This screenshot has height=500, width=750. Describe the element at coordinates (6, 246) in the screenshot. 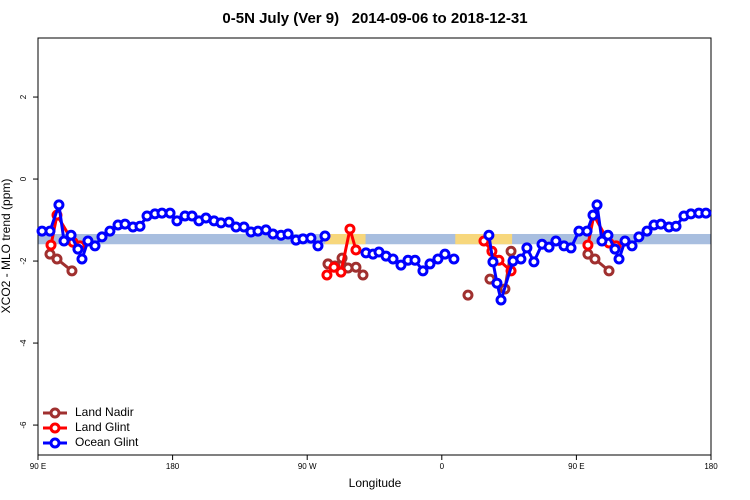

I see `y-axis-label: XCO2 - MLO trend (ppm)` at that location.